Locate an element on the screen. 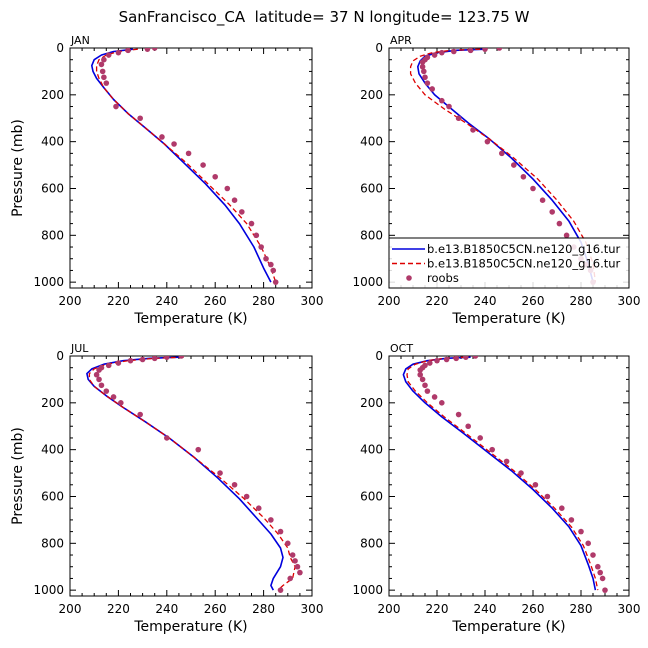 The width and height of the screenshot is (648, 648). y-tick-label: 1000 is located at coordinates (367, 282).